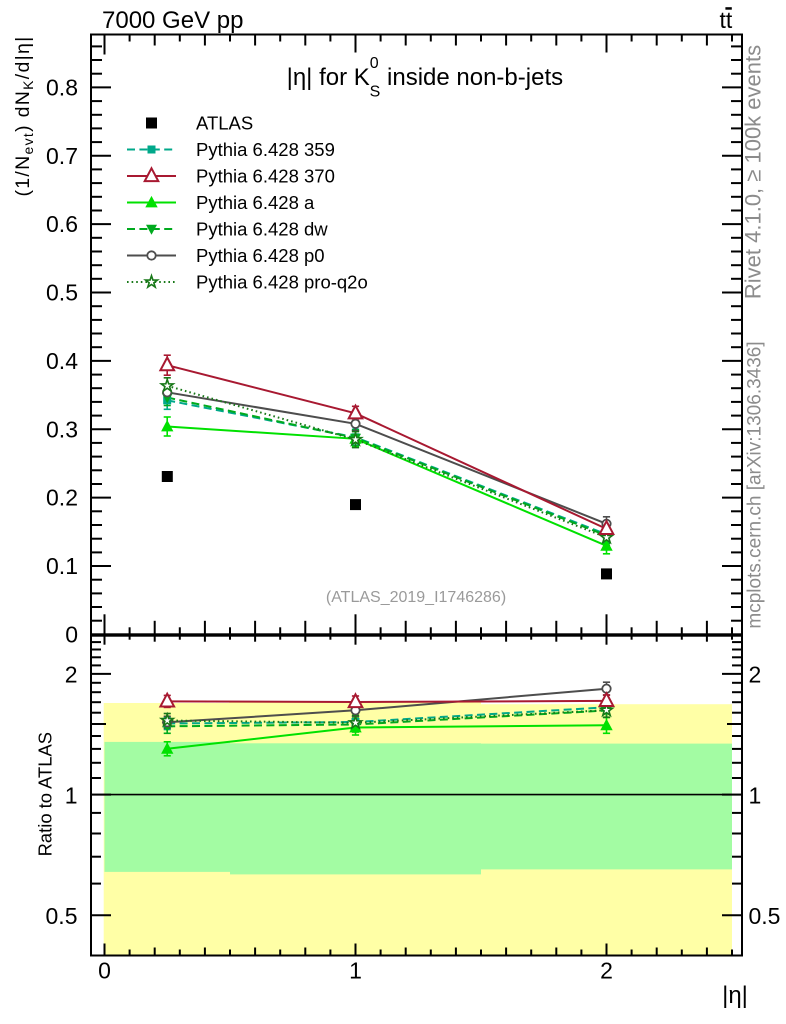 The image size is (786, 1024). What do you see at coordinates (735, 995) in the screenshot?
I see `svg-text: |η|` at bounding box center [735, 995].